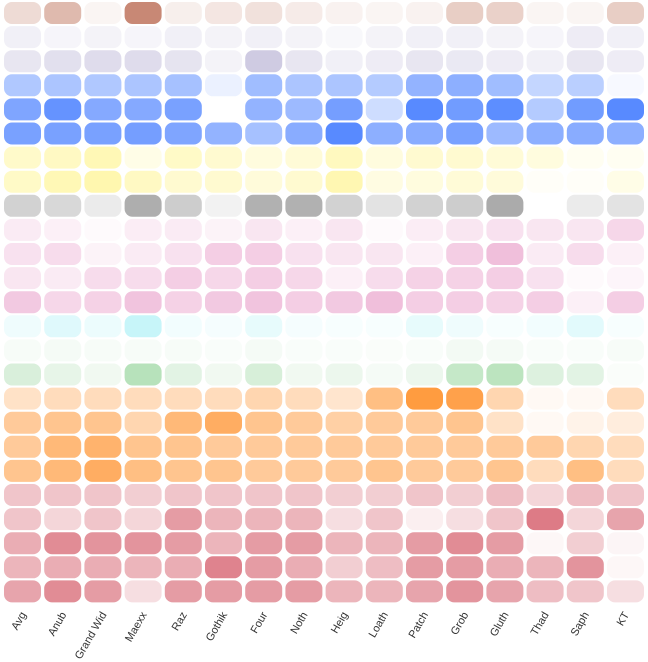 This screenshot has height=662, width=648. What do you see at coordinates (223, 591) in the screenshot?
I see `heatmap-cell-g9-r4-gothik` at bounding box center [223, 591].